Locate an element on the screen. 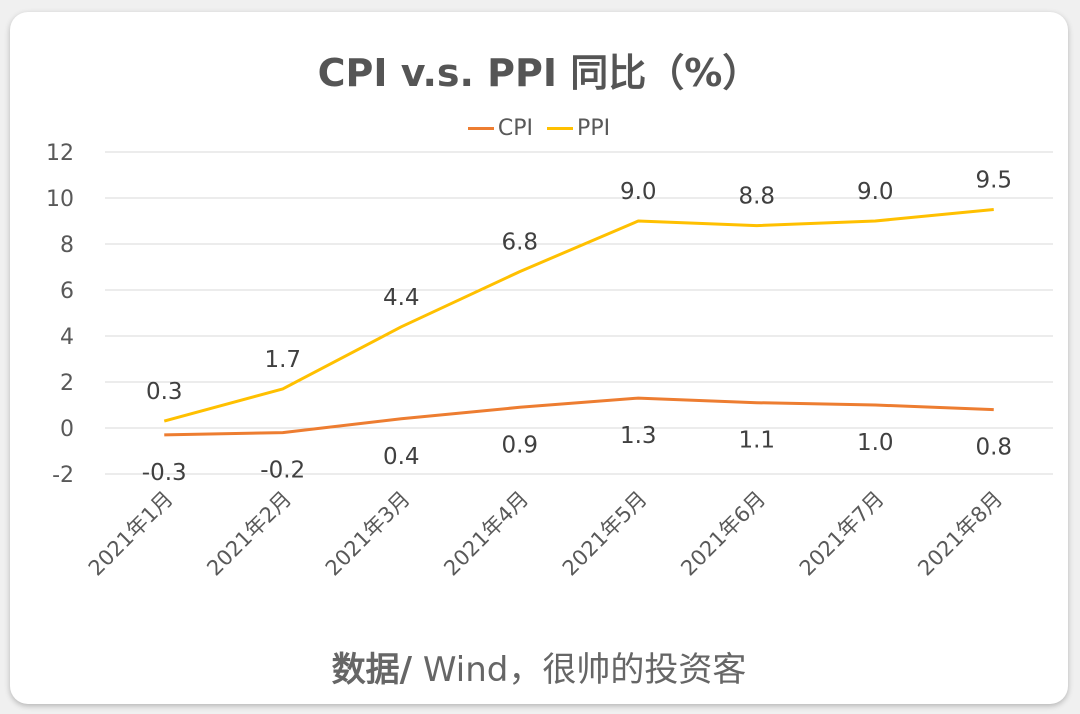  data-label-cpi: 1.0 is located at coordinates (875, 443).